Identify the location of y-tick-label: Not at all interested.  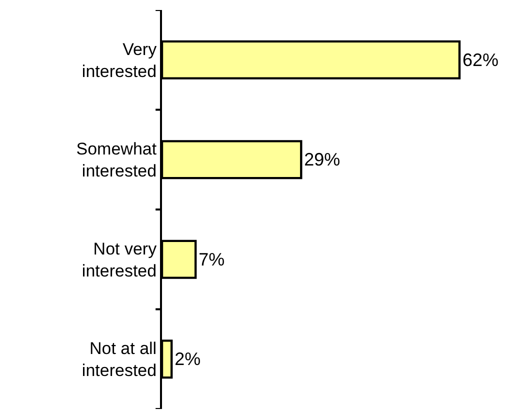
(119, 359).